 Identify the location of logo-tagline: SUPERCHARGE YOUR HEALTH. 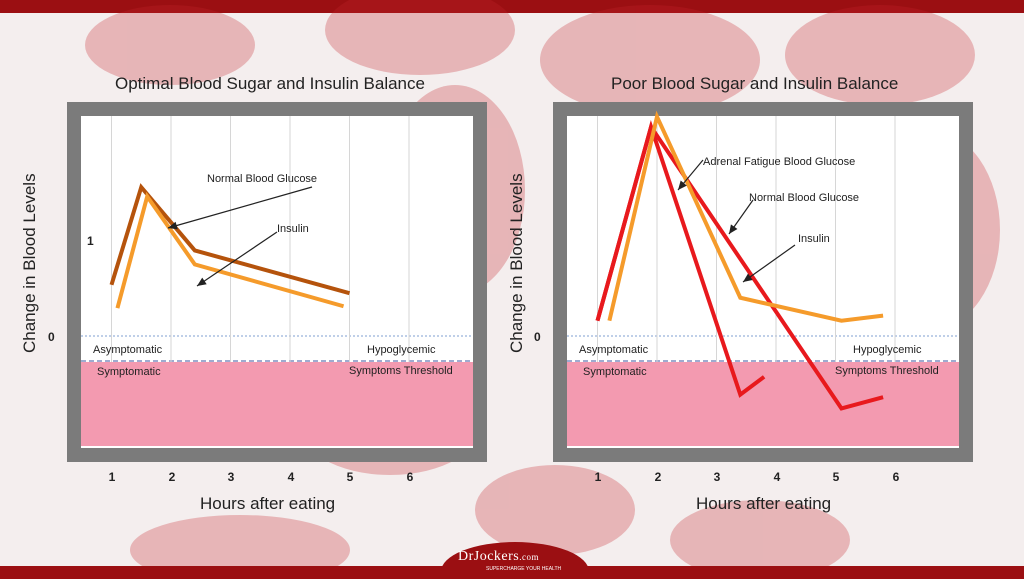
(524, 569).